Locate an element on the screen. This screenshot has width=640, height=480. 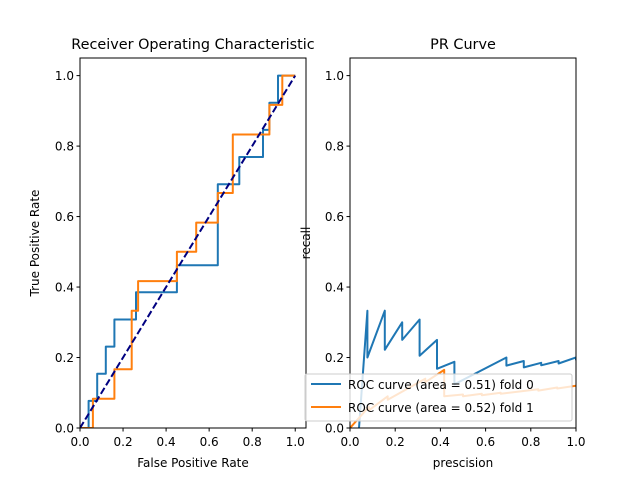
roc-title: Receiver Operating Characteristic is located at coordinates (193, 45).